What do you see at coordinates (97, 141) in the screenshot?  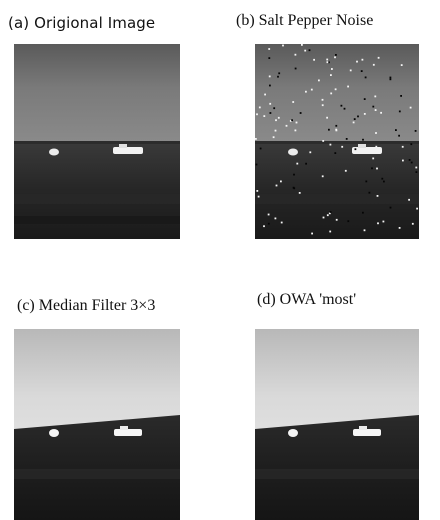 I see `original-image` at bounding box center [97, 141].